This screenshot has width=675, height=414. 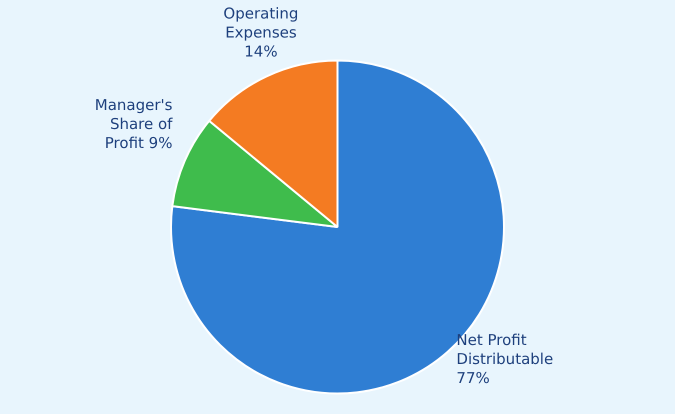 I want to click on slice-label: Manager's Share of Profit 9%, so click(x=134, y=124).